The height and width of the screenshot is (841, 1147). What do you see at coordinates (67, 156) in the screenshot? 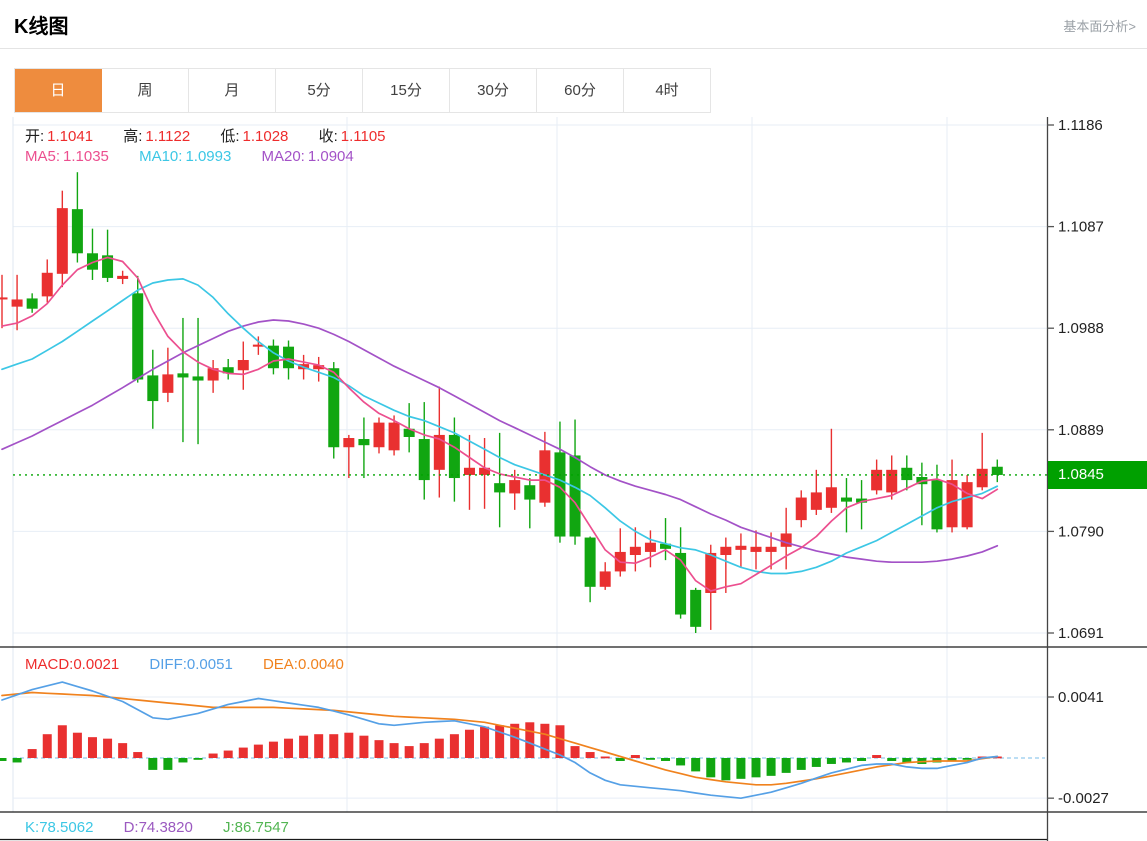
I see `ma5-legend: MA5: 1.1035` at bounding box center [67, 156].